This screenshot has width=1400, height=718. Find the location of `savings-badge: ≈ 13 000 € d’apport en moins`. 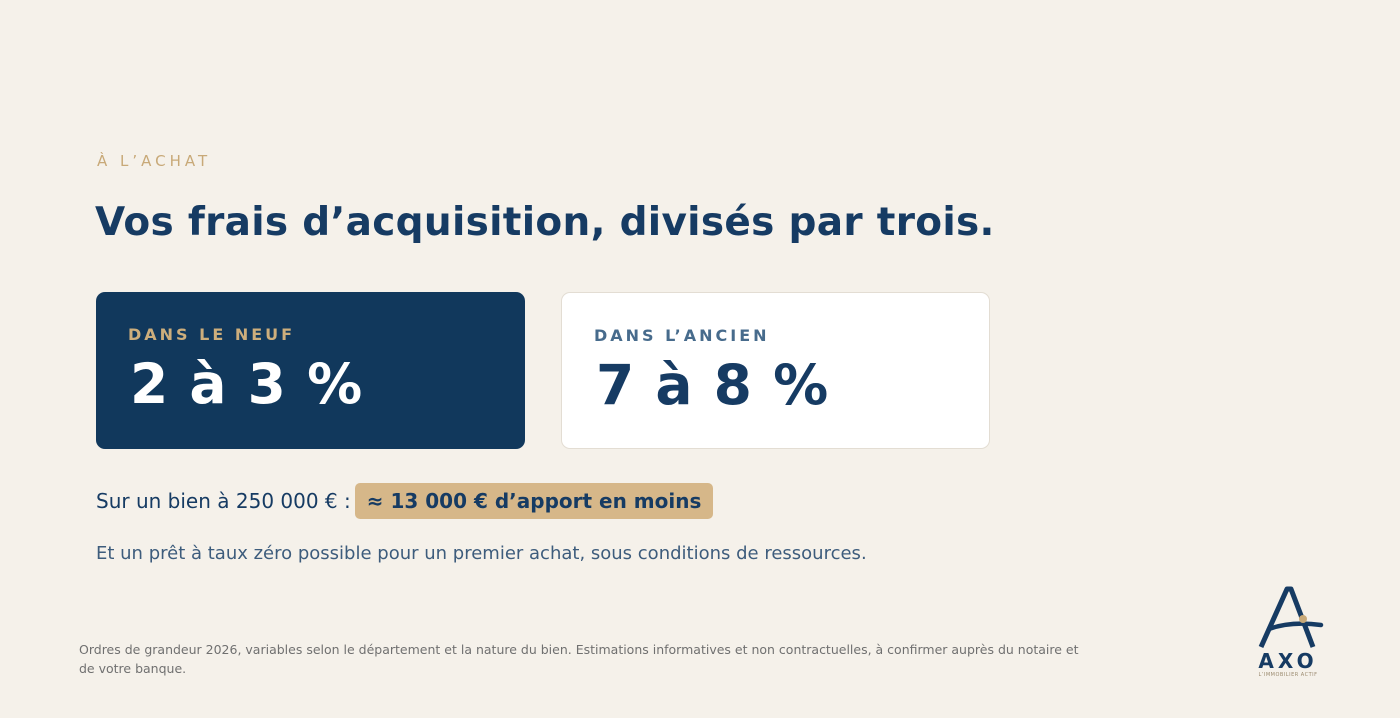

savings-badge: ≈ 13 000 € d’apport en moins is located at coordinates (534, 501).